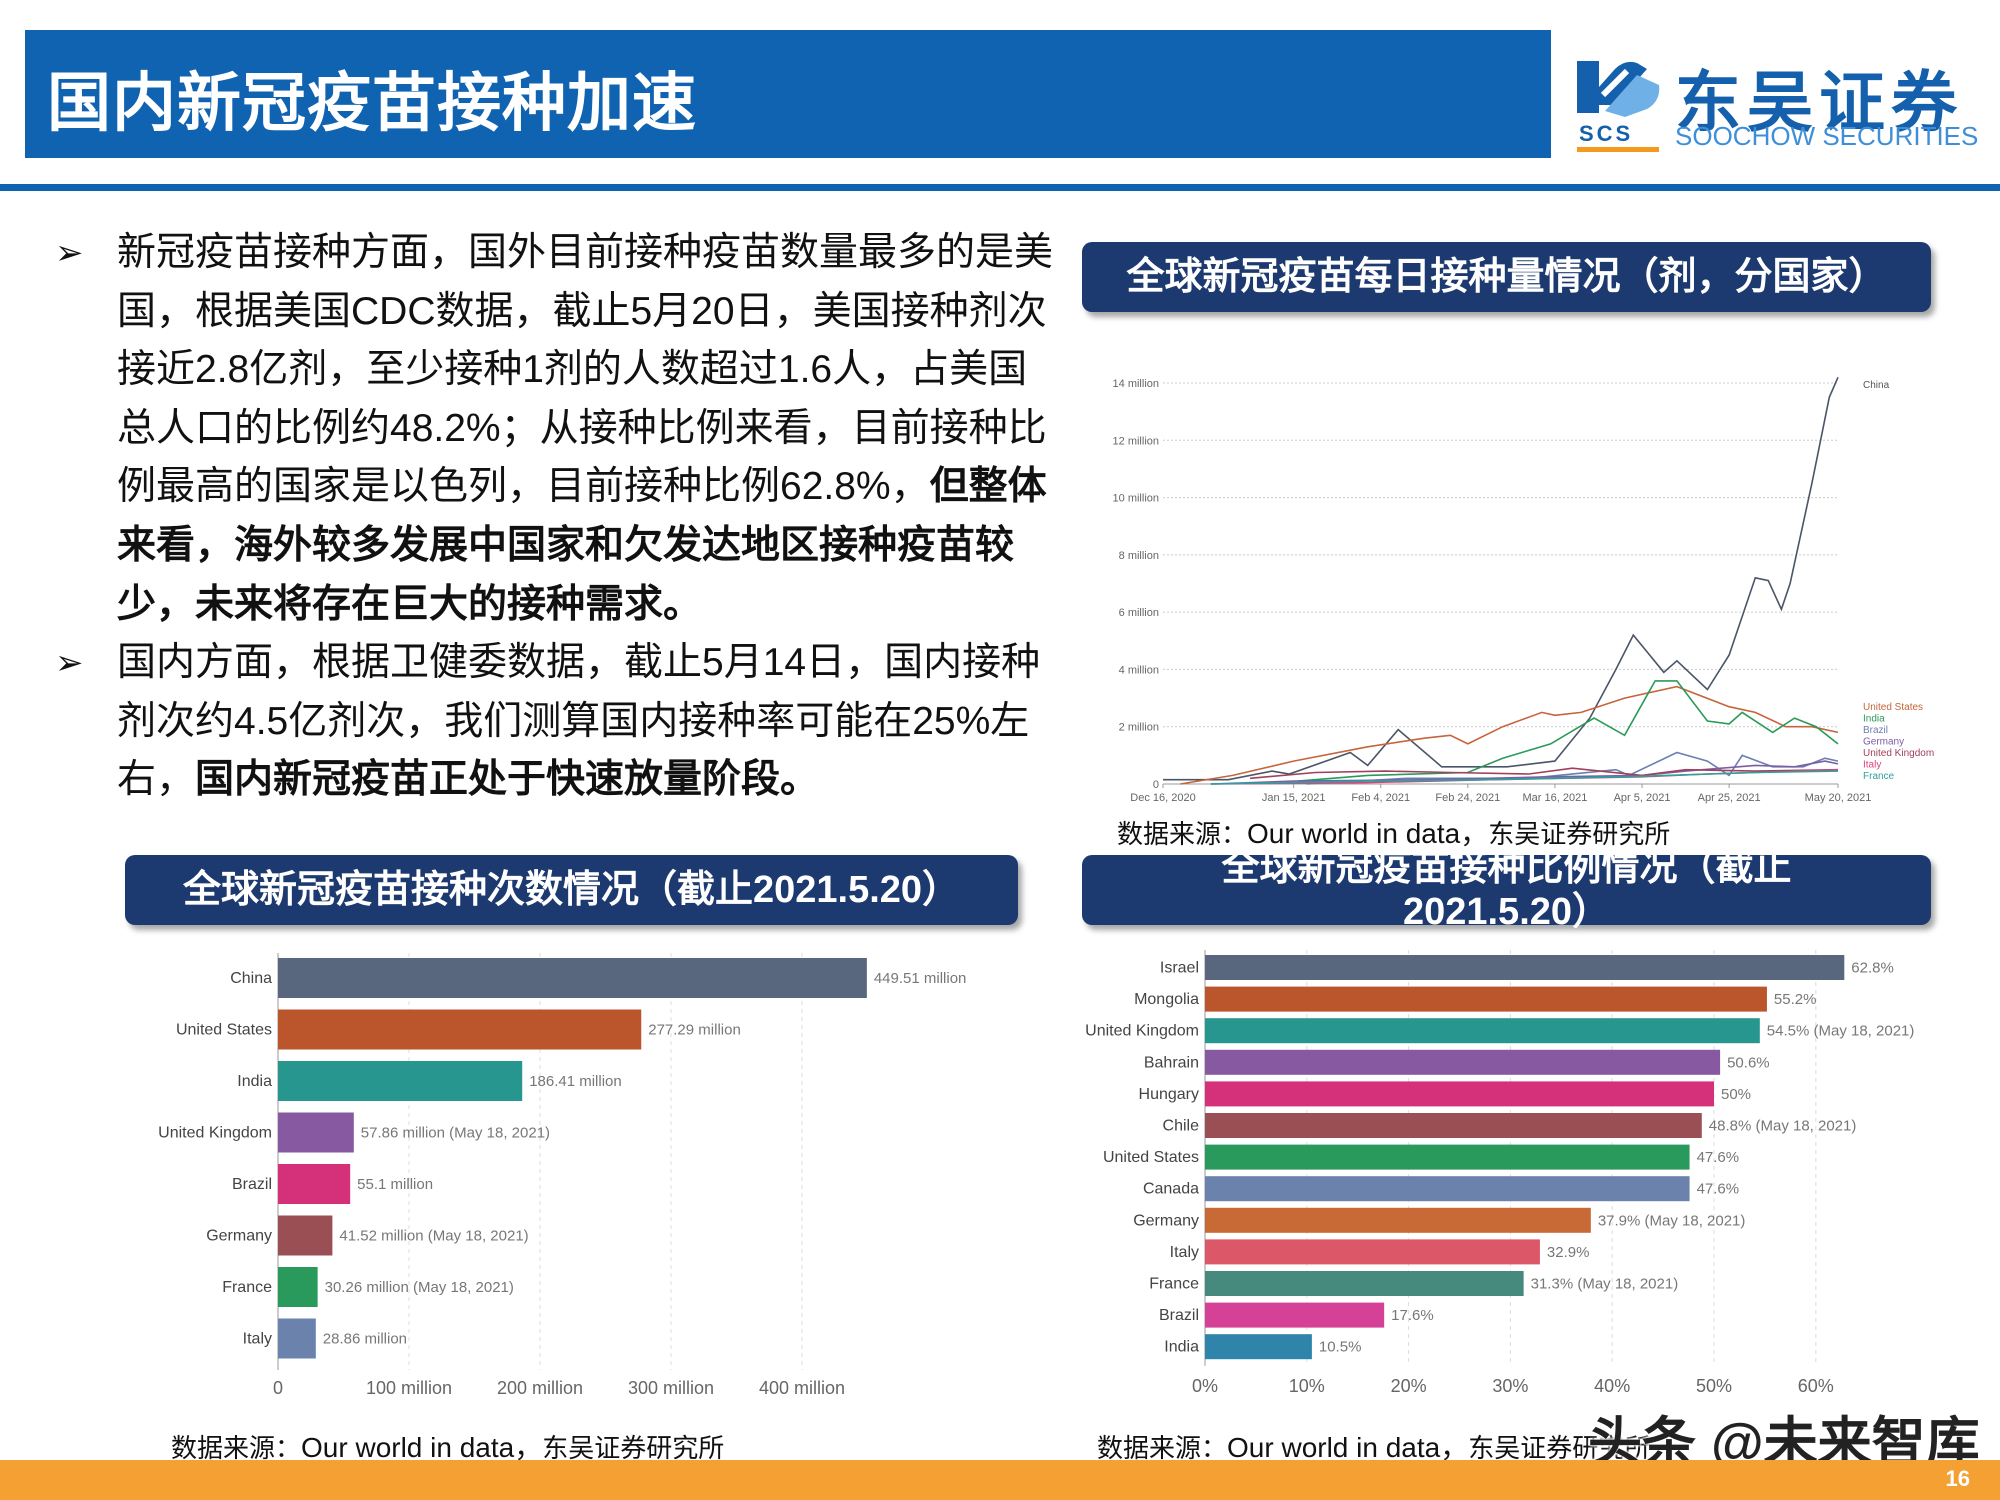 This screenshot has height=1500, width=2000. What do you see at coordinates (1506, 277) in the screenshot?
I see `daily-chart-title: 全球新冠疫苗每日接种量情况（剂，分国家）` at bounding box center [1506, 277].